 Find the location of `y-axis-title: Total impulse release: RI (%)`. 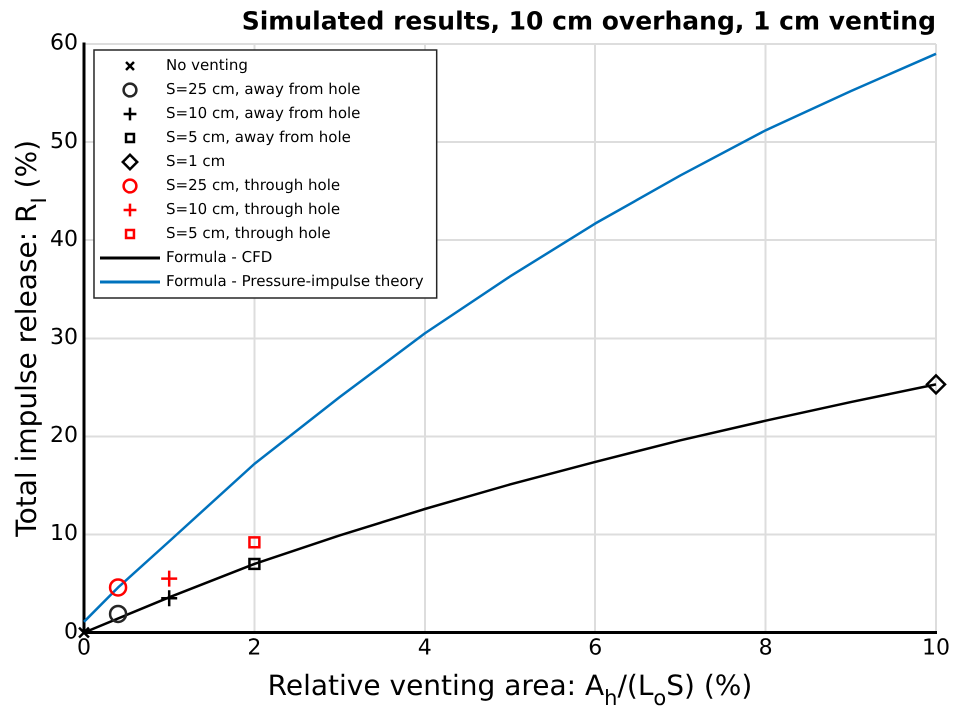

y-axis-title: Total impulse release: RI (%) is located at coordinates (30, 339).